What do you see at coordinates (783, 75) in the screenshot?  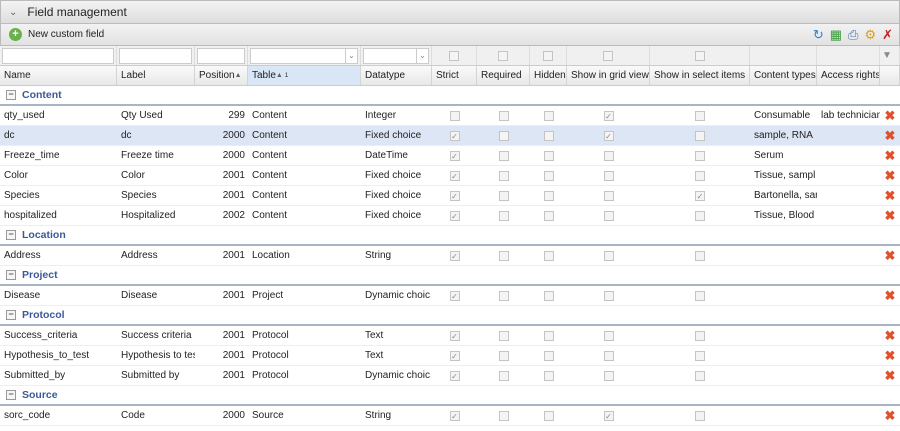 I see `column-header: Content types` at bounding box center [783, 75].